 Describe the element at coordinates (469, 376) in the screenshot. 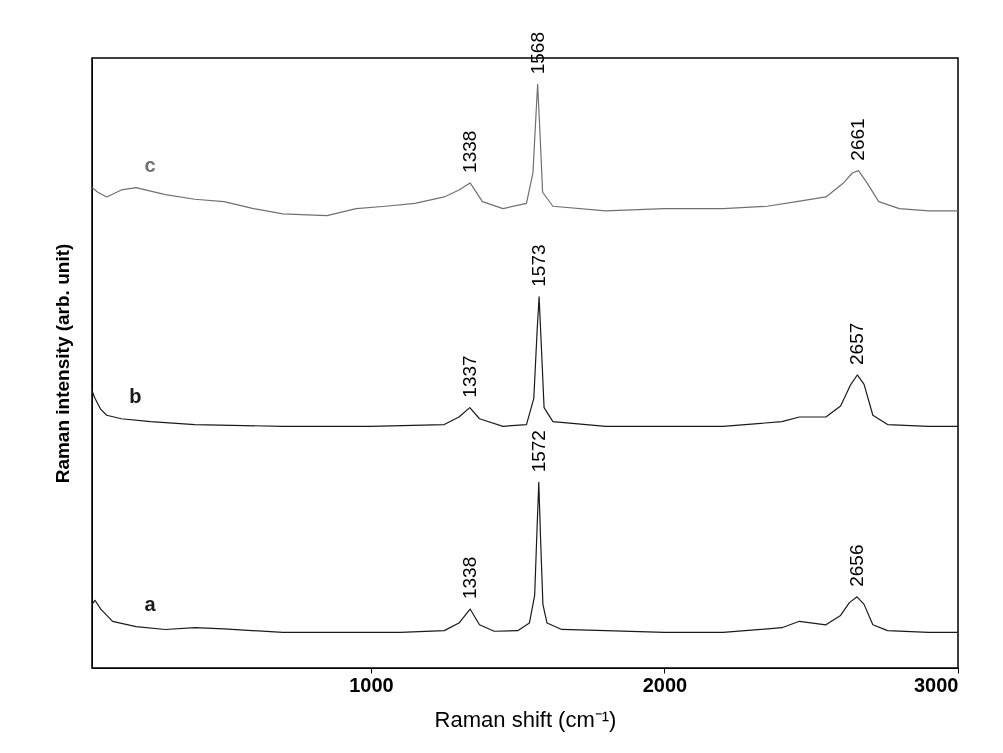

I see `annotation: 1337` at that location.